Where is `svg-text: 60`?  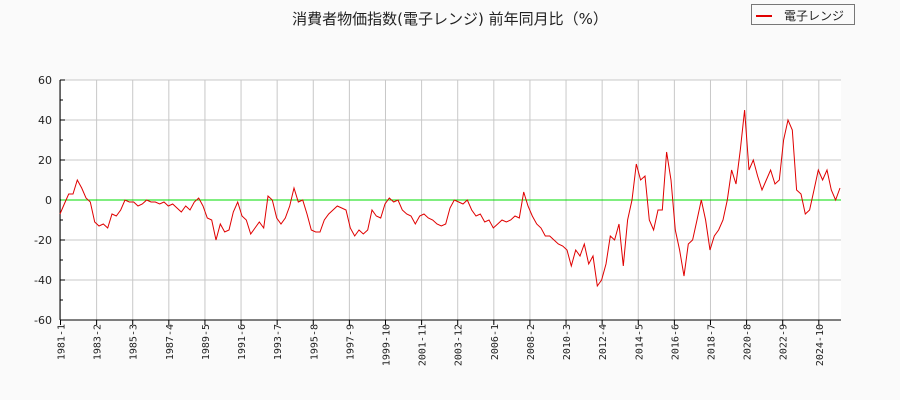
svg-text: 60 is located at coordinates (45, 80).